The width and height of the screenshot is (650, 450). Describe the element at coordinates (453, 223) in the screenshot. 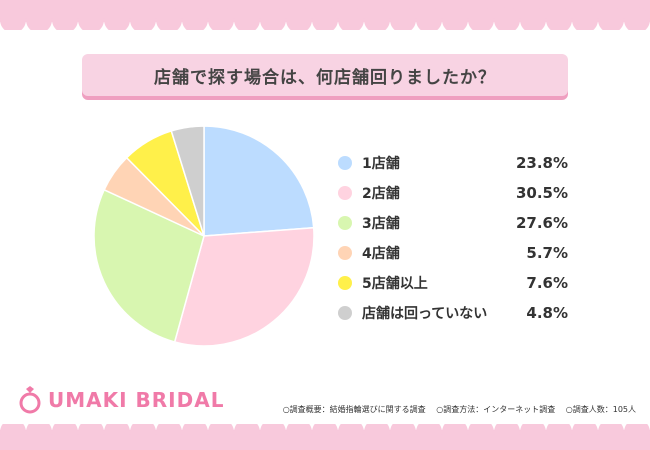

I see `legend-item-3: 3店舗 27.6%` at that location.